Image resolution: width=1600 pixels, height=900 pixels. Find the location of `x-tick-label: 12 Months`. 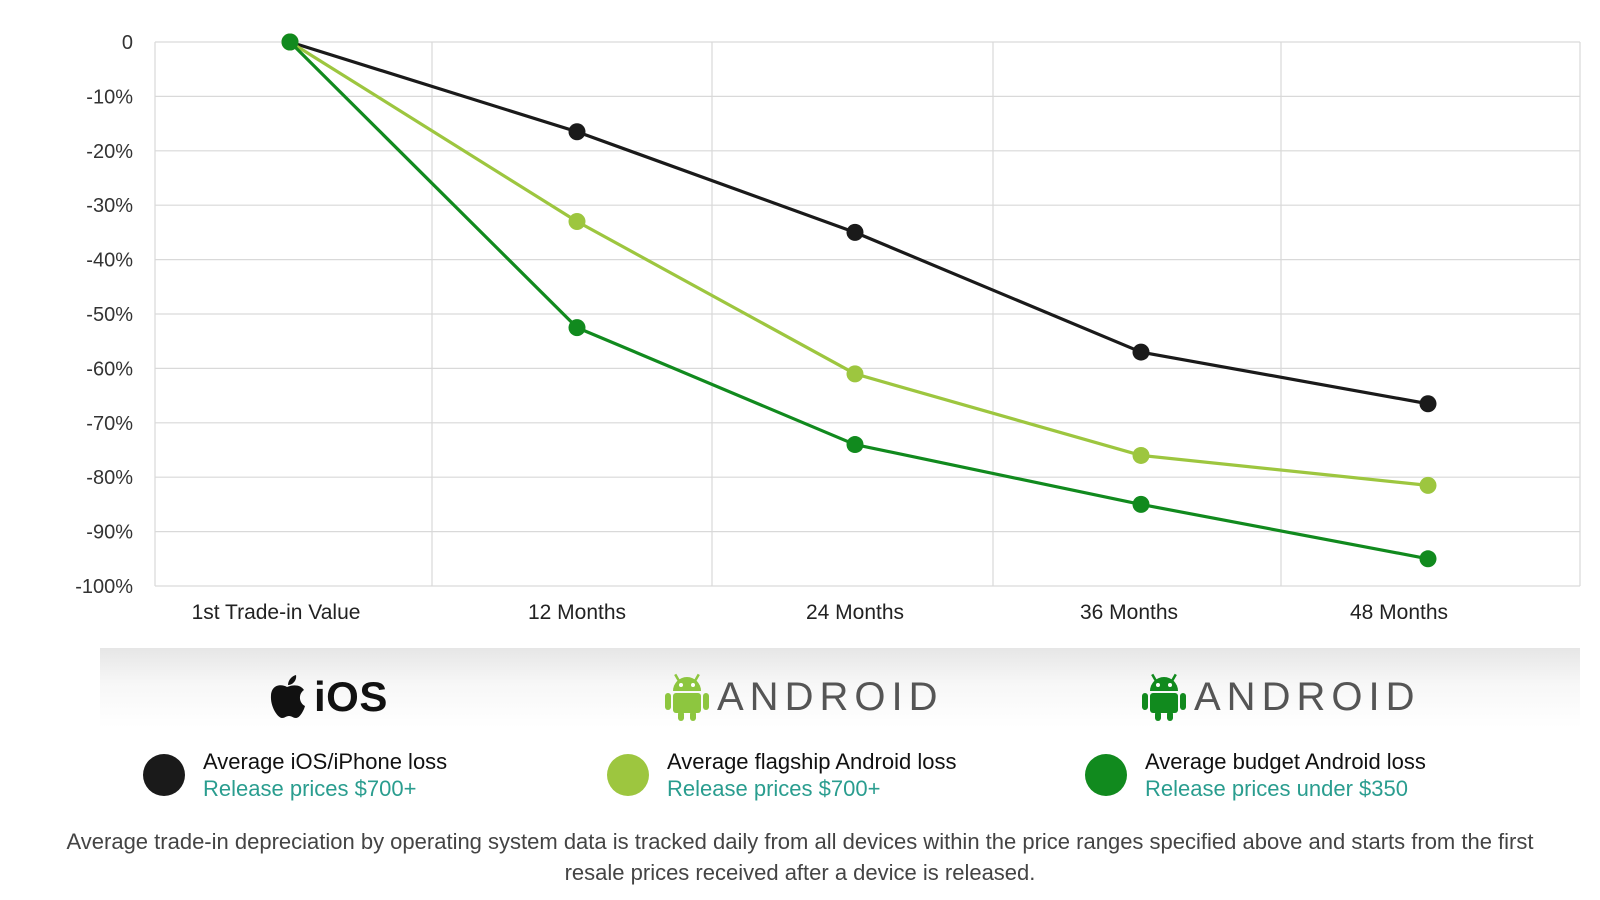

x-tick-label: 12 Months is located at coordinates (577, 612).